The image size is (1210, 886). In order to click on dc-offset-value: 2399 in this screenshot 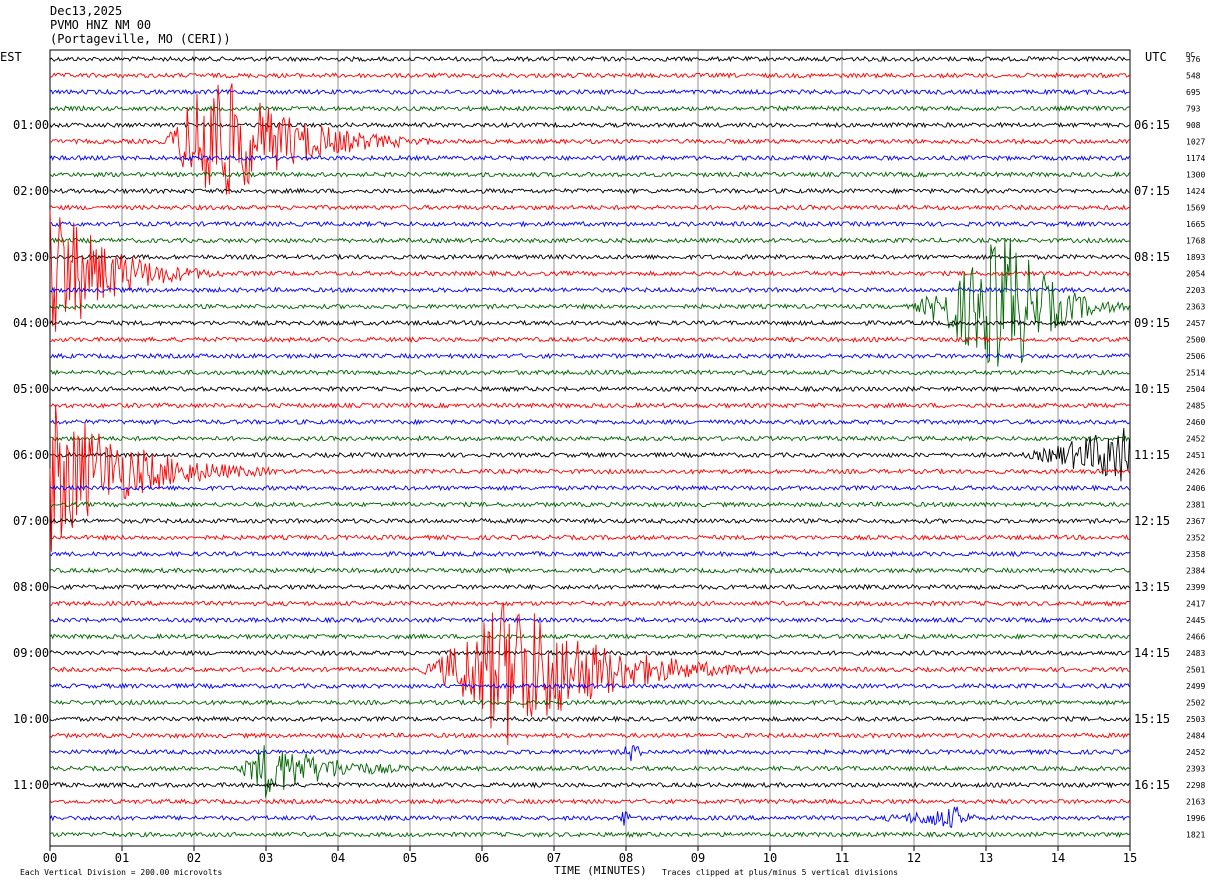, I will do `click(1195, 587)`.